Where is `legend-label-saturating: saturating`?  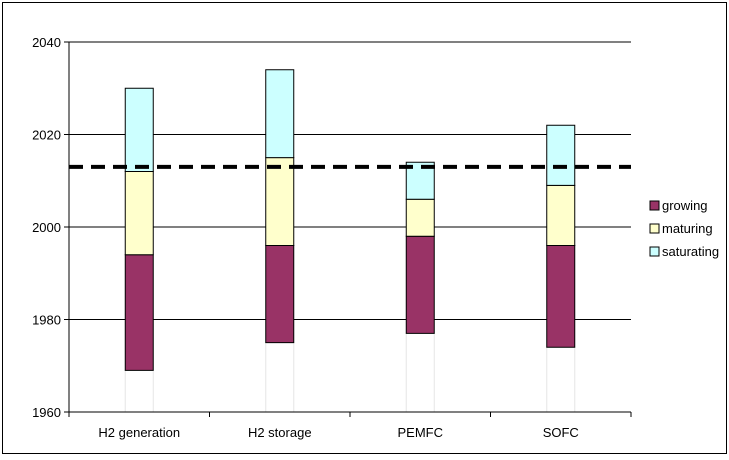
legend-label-saturating: saturating is located at coordinates (690, 251).